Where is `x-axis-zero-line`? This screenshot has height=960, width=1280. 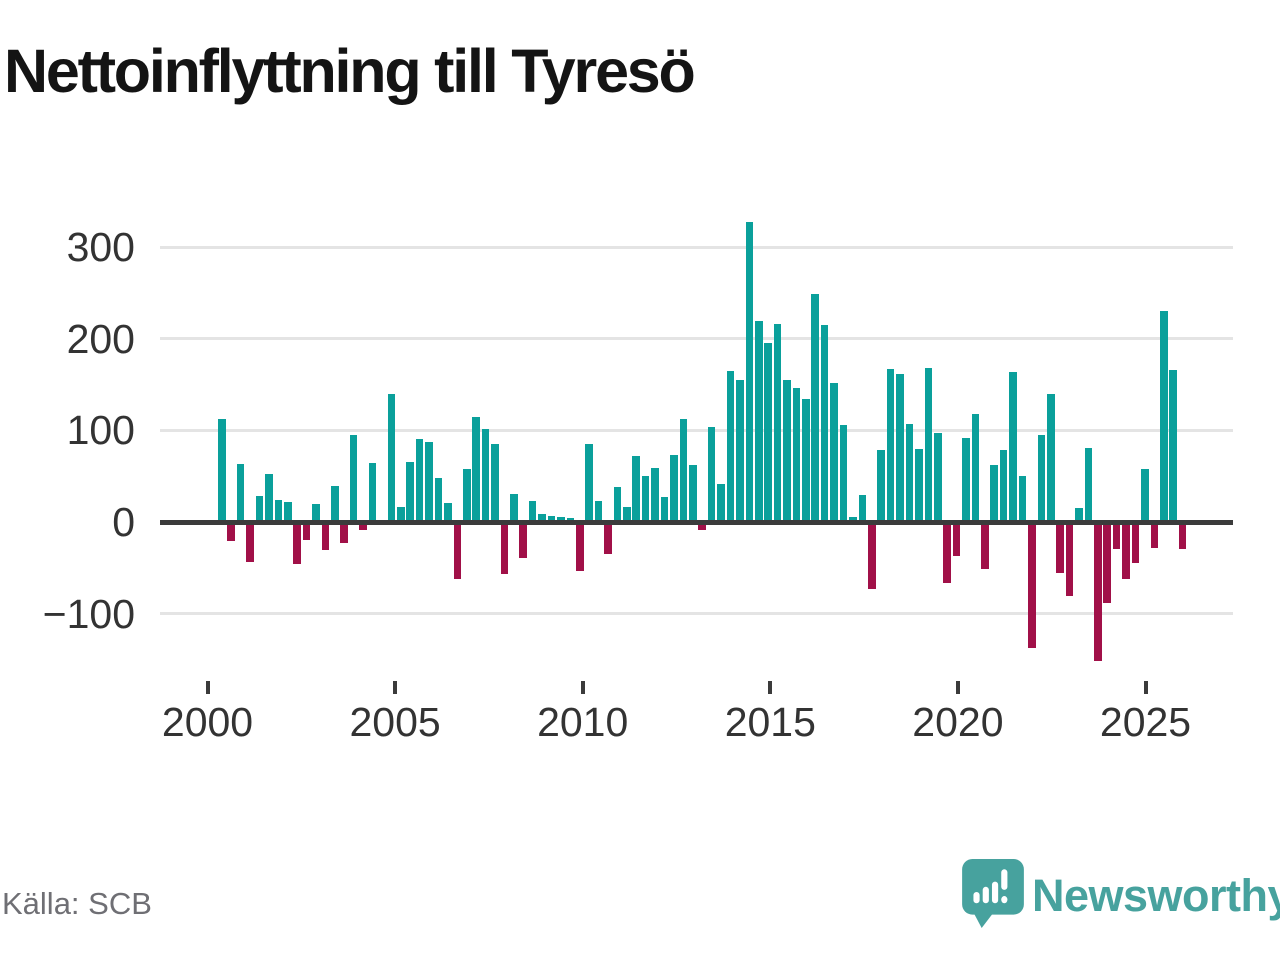
x-axis-zero-line is located at coordinates (696, 522).